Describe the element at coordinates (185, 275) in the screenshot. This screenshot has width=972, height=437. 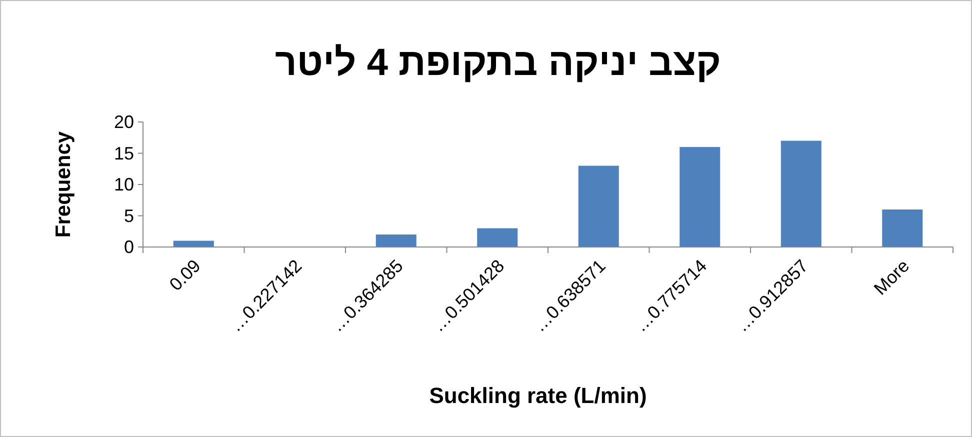
I see `x-tick-label: 0.09` at that location.